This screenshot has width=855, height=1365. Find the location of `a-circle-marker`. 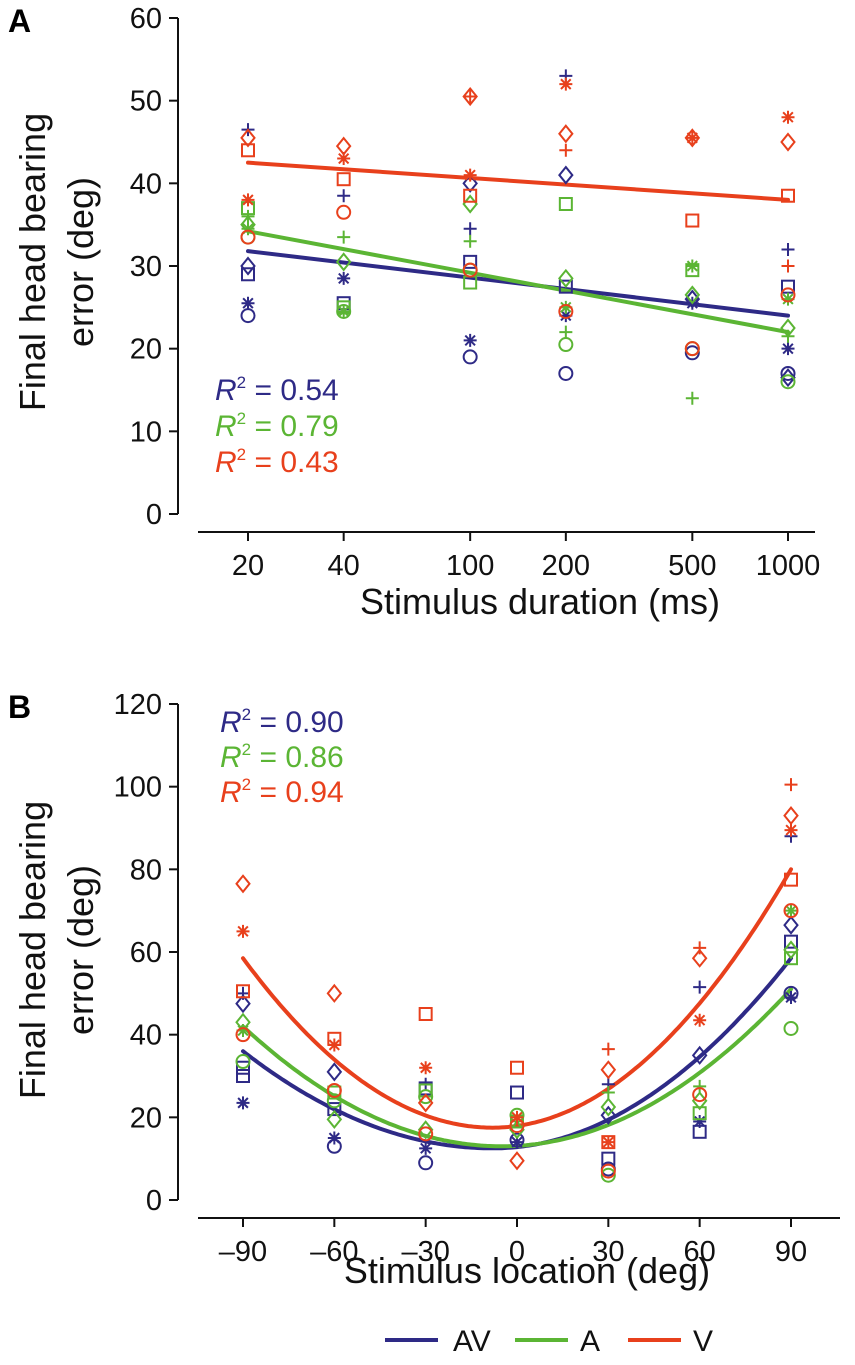

a-circle-marker is located at coordinates (566, 345).